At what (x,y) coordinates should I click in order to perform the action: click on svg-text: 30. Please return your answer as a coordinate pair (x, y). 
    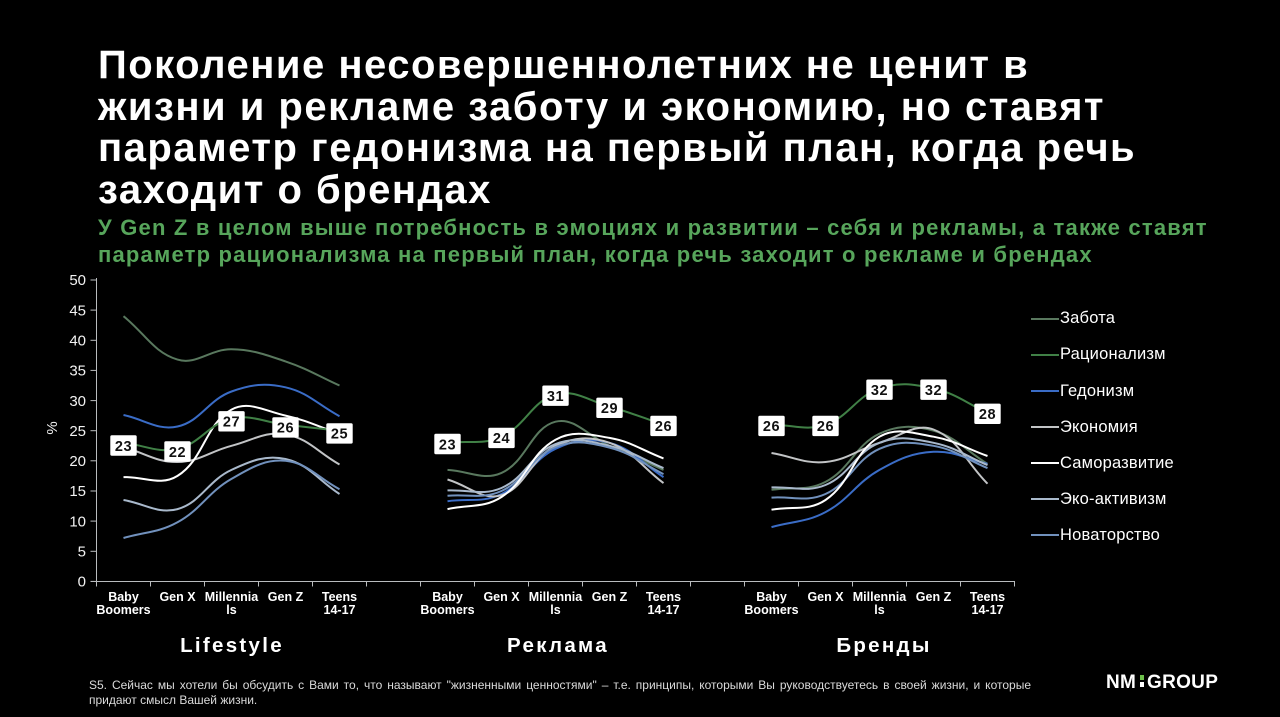
    Looking at the image, I should click on (77, 401).